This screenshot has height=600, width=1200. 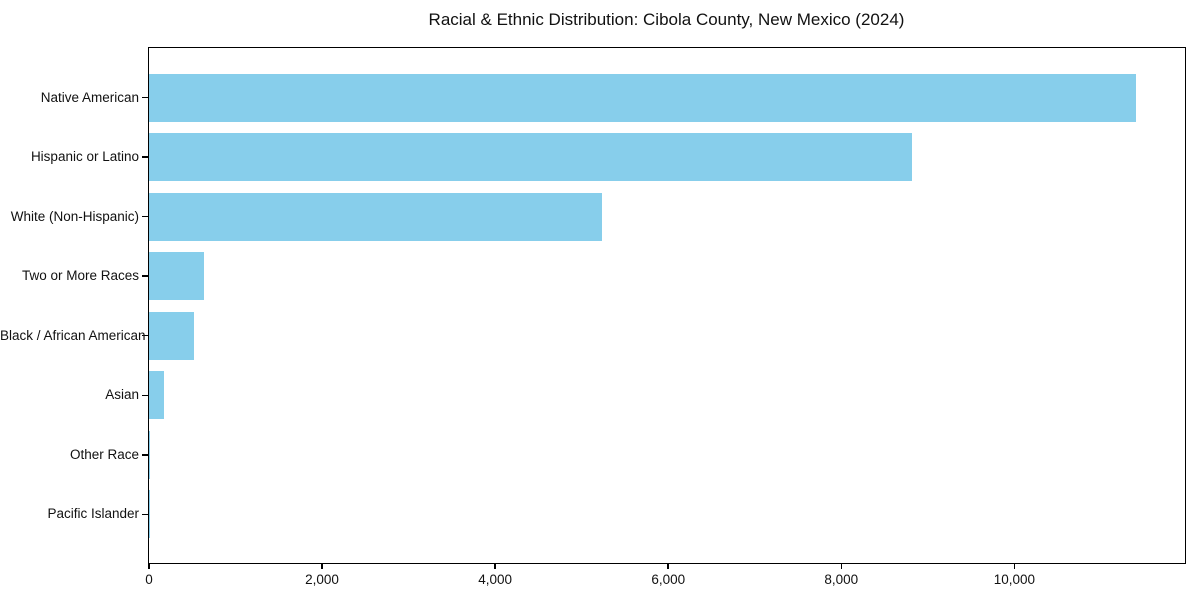 I want to click on y-tick-label-pacific-islander: Pacific Islander, so click(x=93, y=514).